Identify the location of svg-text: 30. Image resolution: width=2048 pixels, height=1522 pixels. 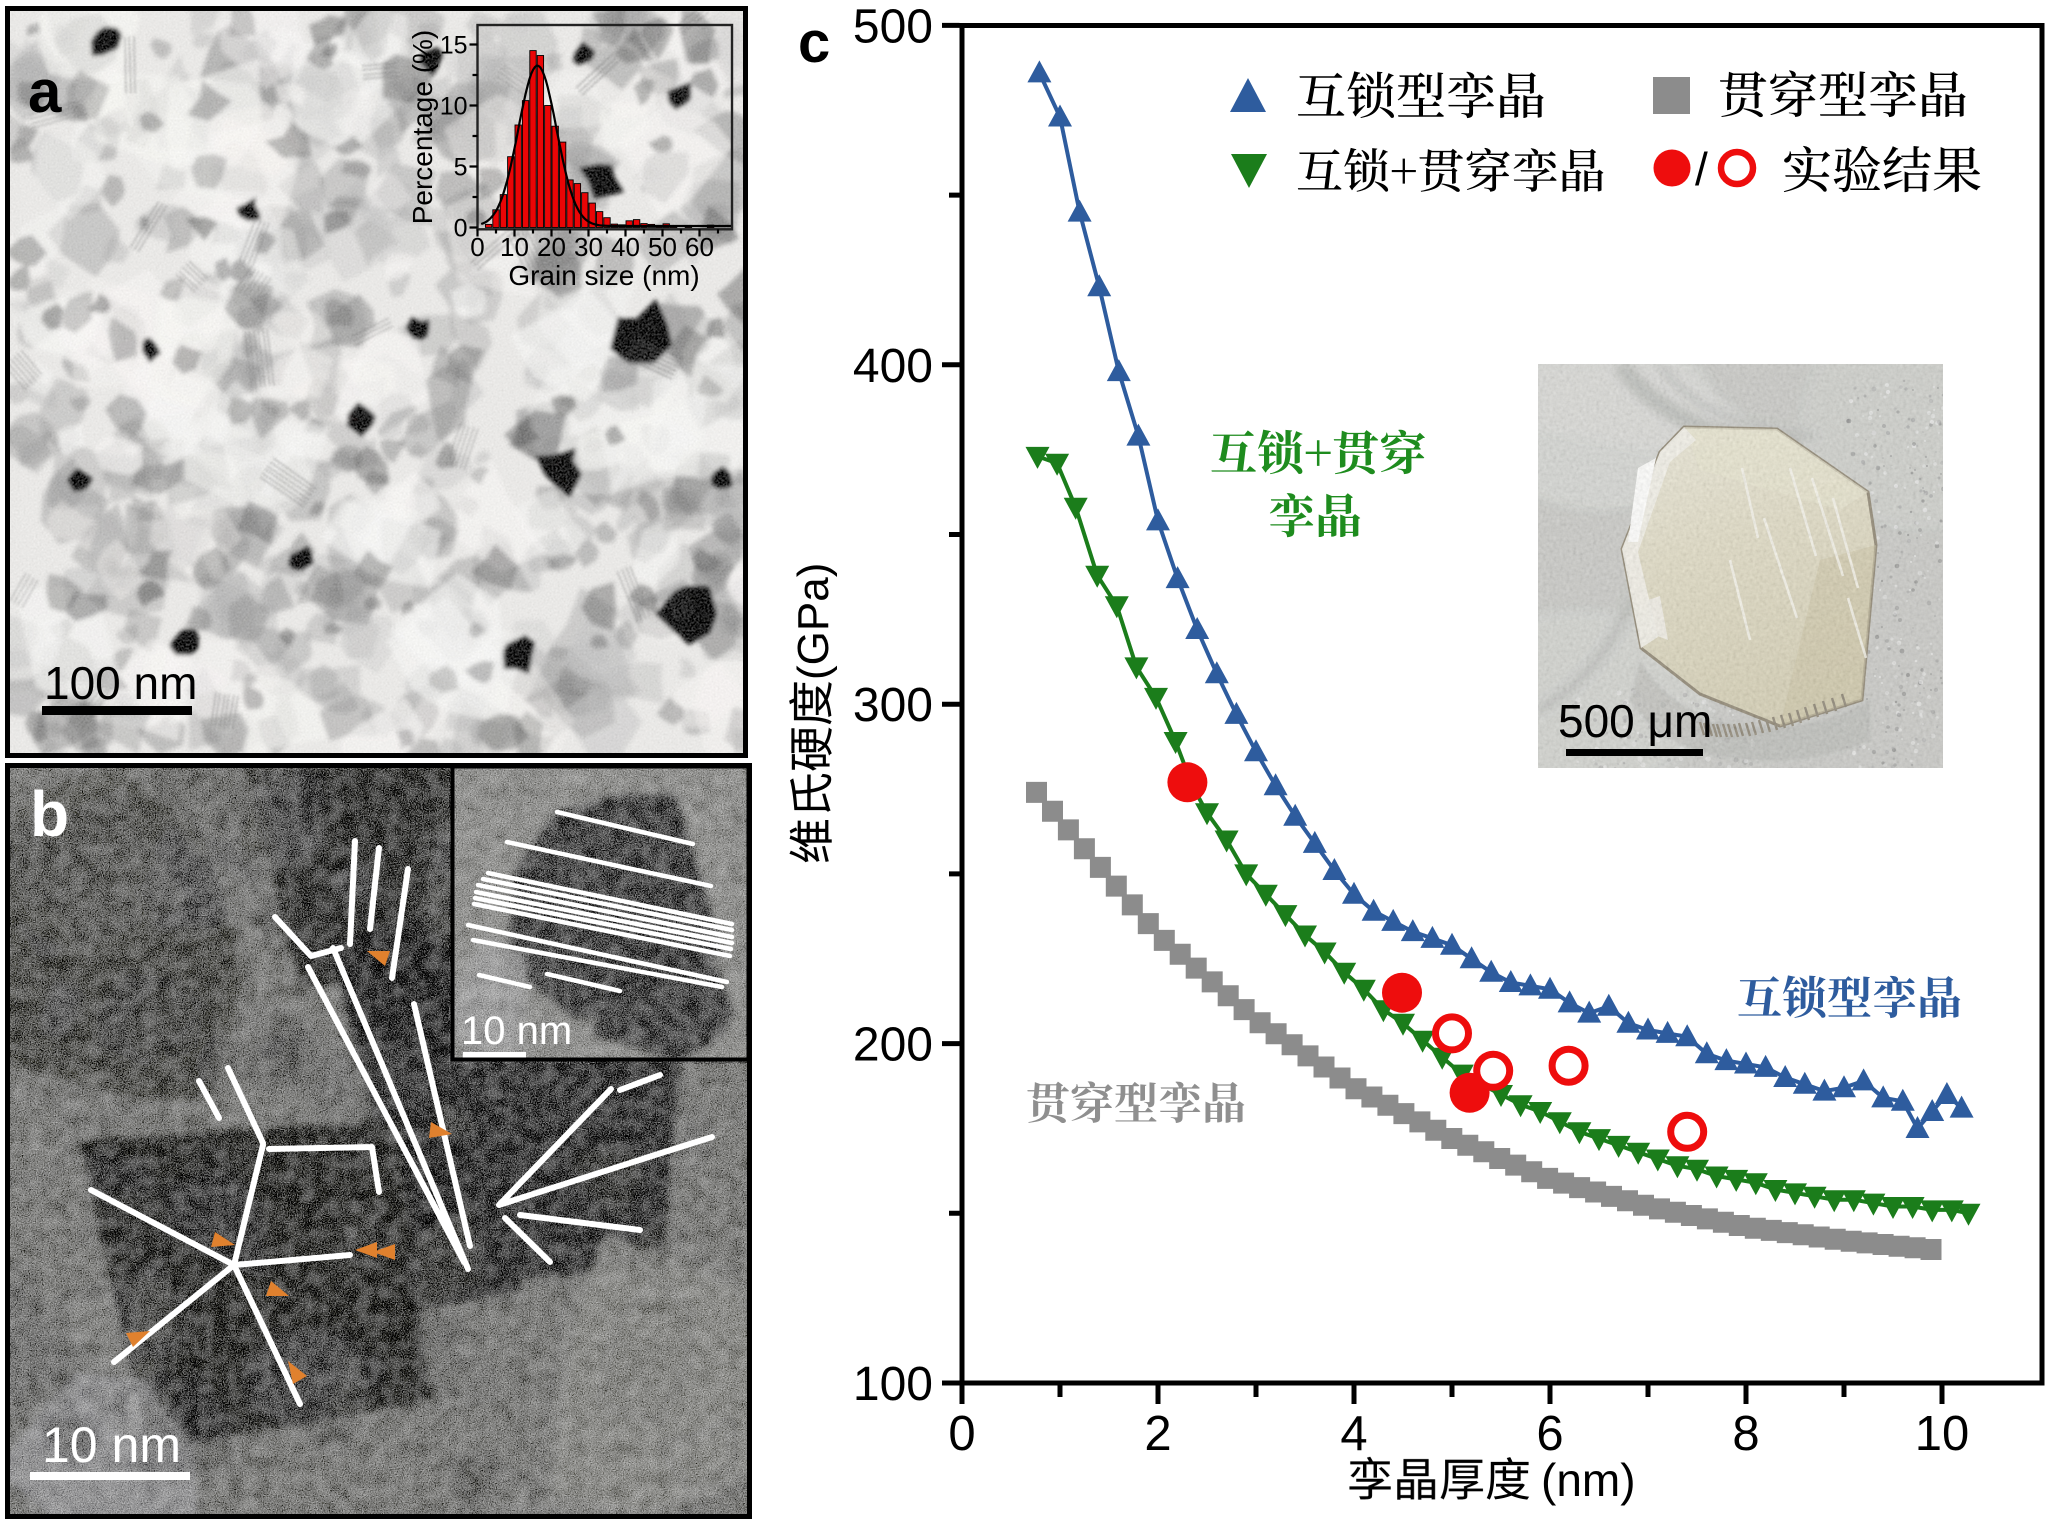
(588, 247).